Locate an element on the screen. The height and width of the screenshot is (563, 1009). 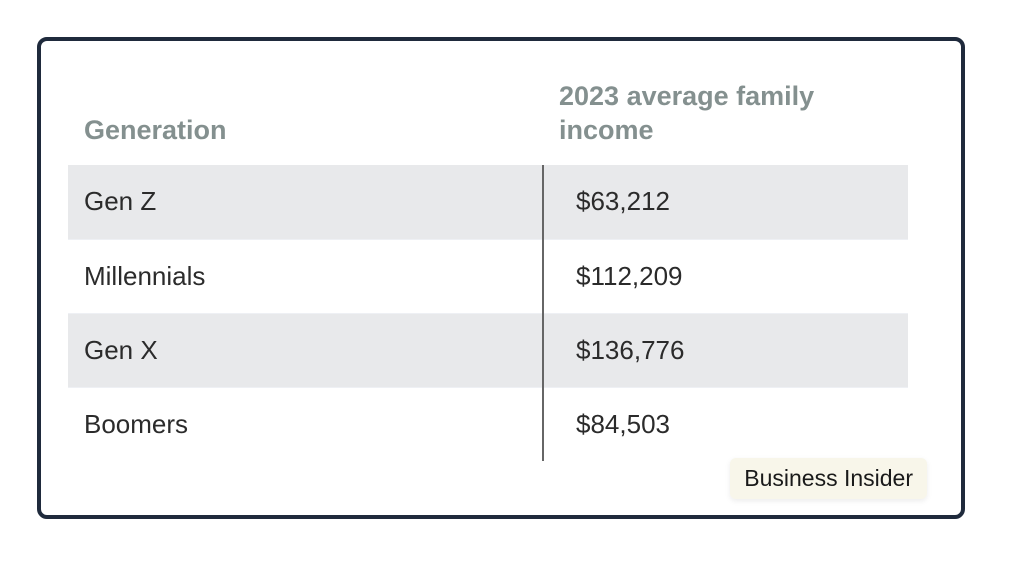
column-header-generation: Generation is located at coordinates (155, 130).